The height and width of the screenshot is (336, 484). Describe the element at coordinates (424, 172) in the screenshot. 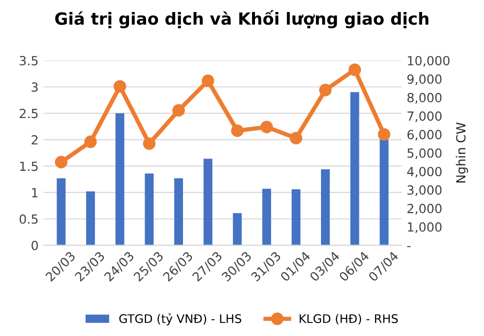

I see `y2-tick-label: 4,000` at that location.